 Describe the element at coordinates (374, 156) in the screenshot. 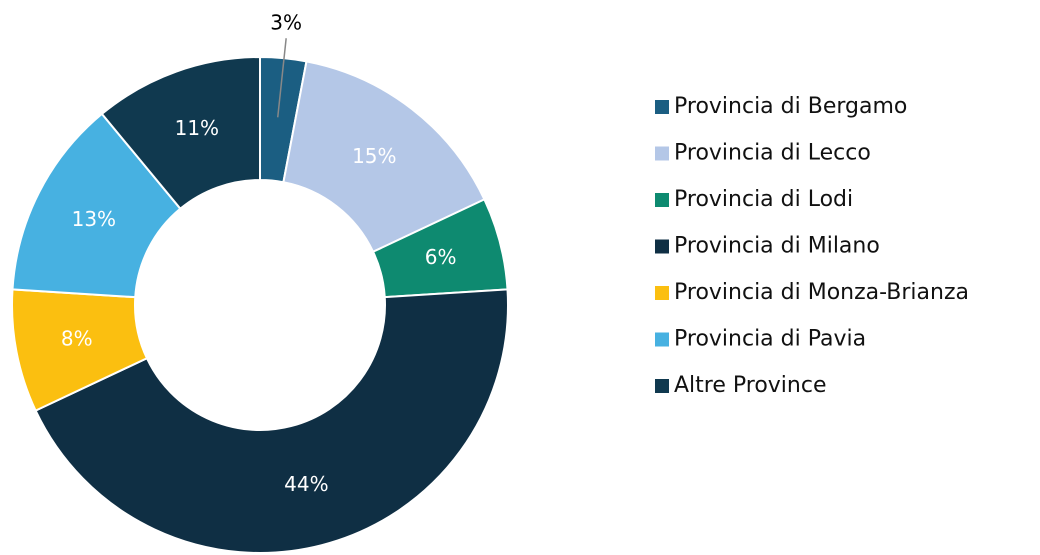

I see `data-label: 15%` at that location.